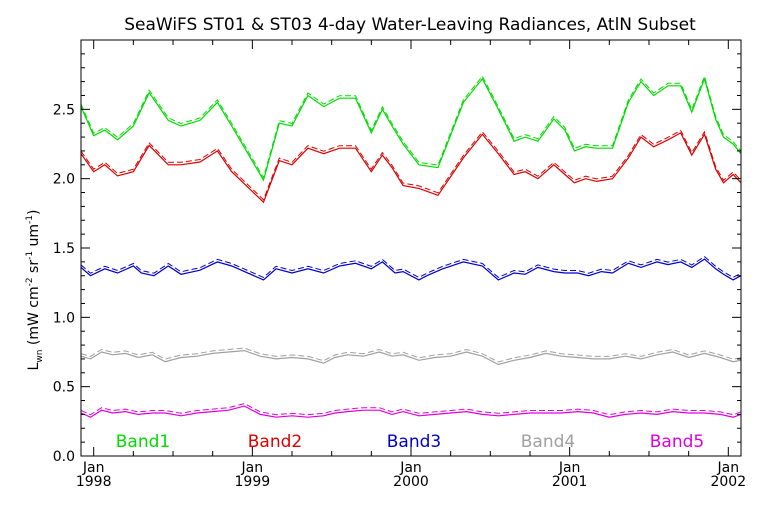  What do you see at coordinates (411, 165) in the screenshot?
I see `series-line-dashed-band2` at bounding box center [411, 165].